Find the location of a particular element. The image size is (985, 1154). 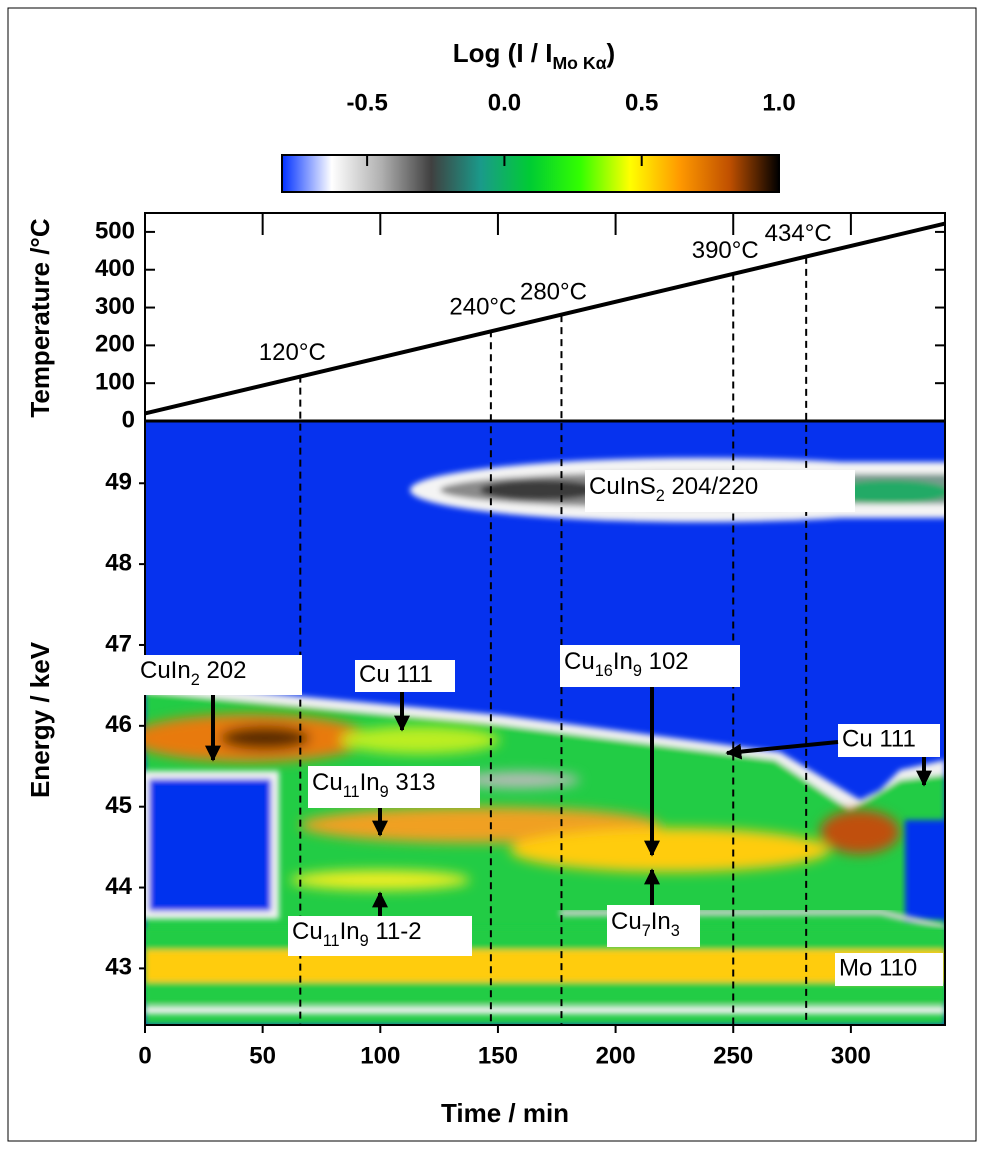

subscript: 7 is located at coordinates (646, 931).